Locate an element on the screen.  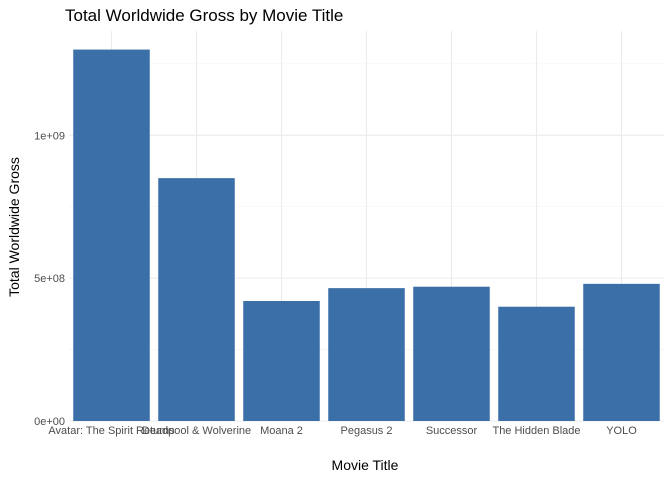
y-axis-ticks: 0e+00 5e+08 1e+09 is located at coordinates (49, 279).